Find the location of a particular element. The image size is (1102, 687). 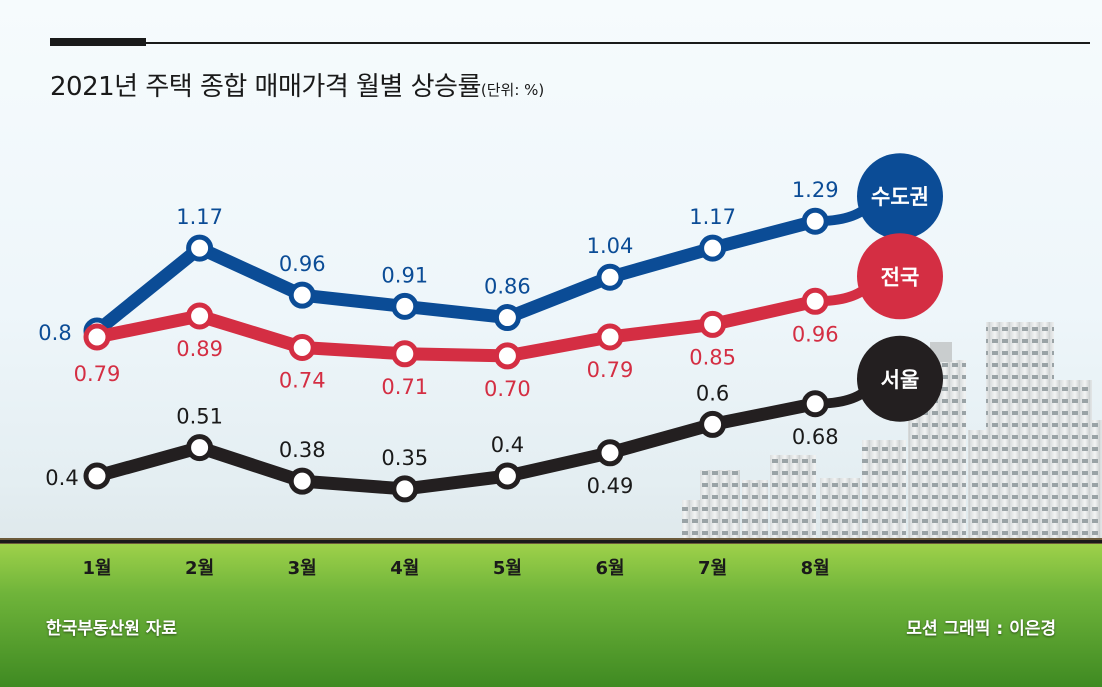

x-tick-label: 2월 is located at coordinates (199, 568).